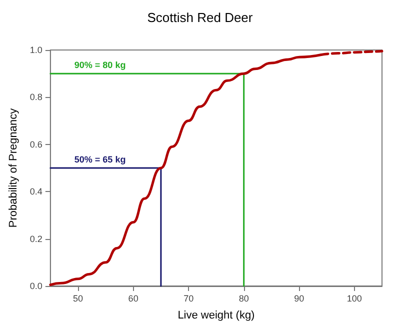  Describe the element at coordinates (216, 316) in the screenshot. I see `x-axis-title: Live weight (kg)` at that location.